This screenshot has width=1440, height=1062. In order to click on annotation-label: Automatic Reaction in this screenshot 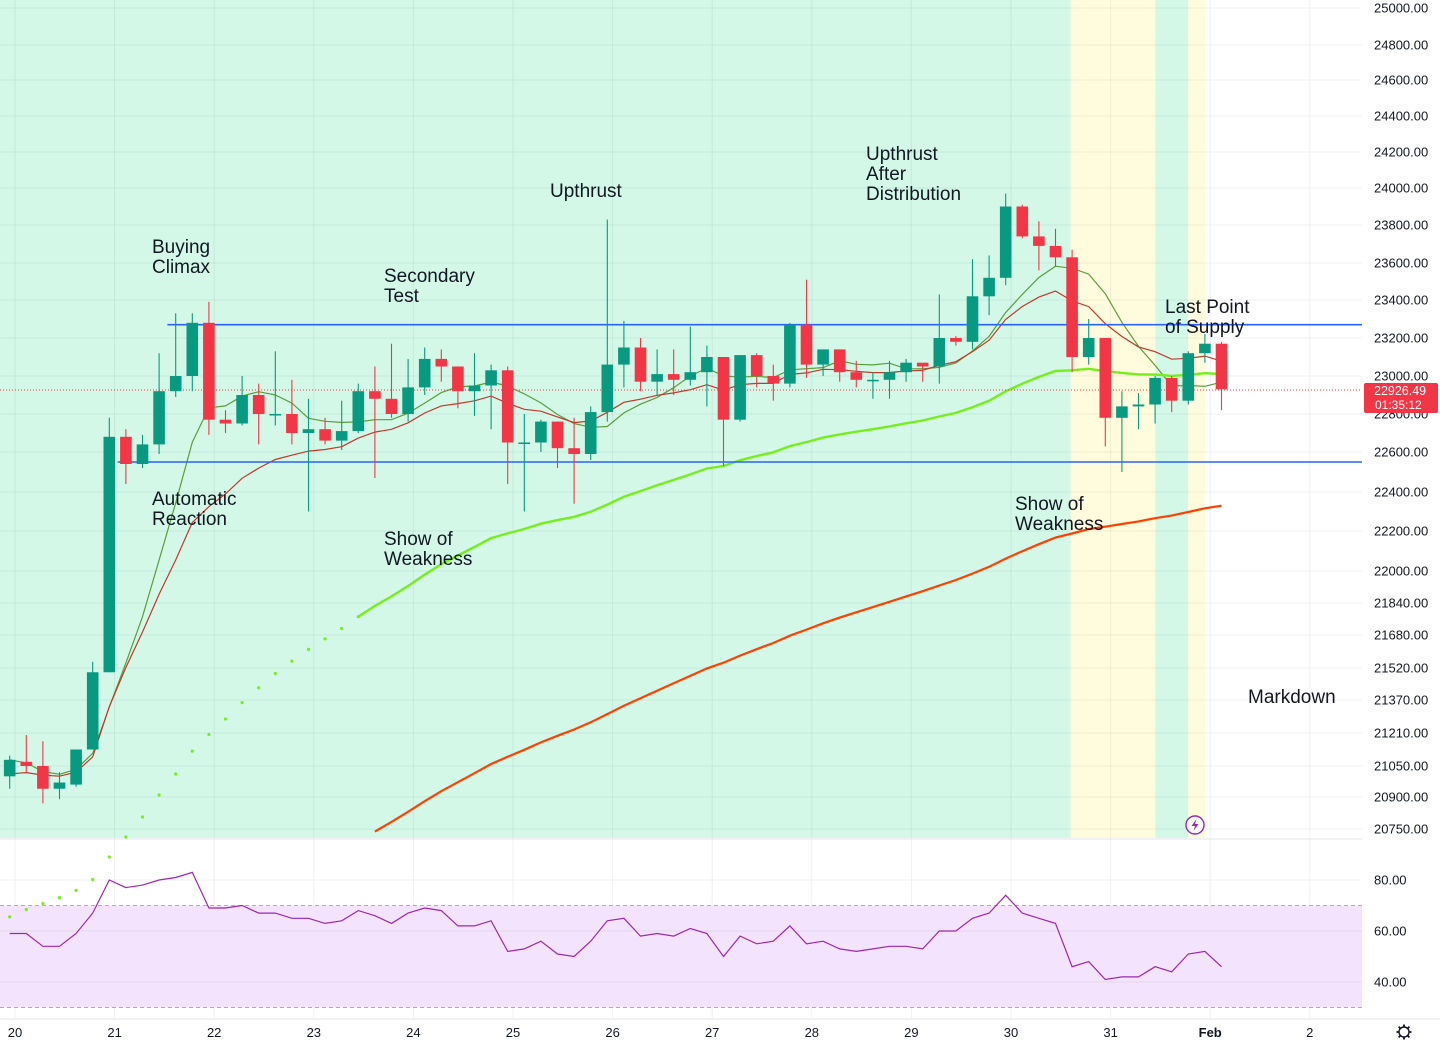, I will do `click(194, 509)`.